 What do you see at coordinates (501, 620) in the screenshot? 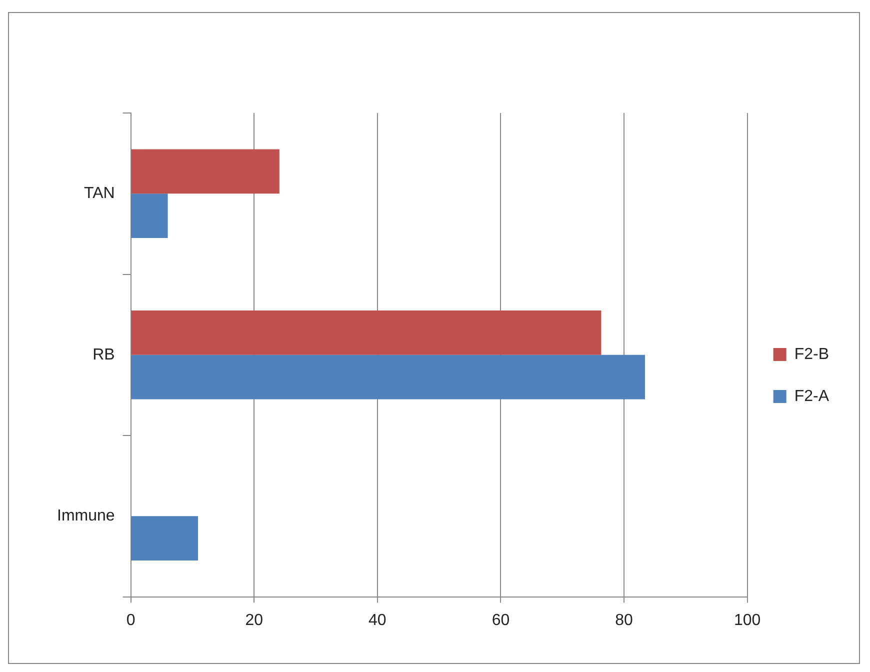
I see `x-tick-label: 60` at bounding box center [501, 620].